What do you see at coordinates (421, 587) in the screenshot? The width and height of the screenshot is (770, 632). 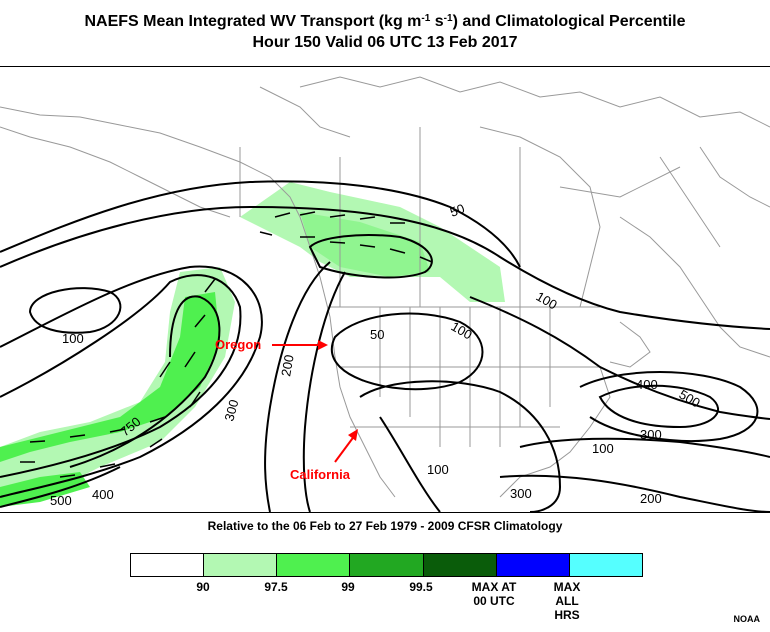 I see `legend-label-99-5: 99.5` at bounding box center [421, 587].